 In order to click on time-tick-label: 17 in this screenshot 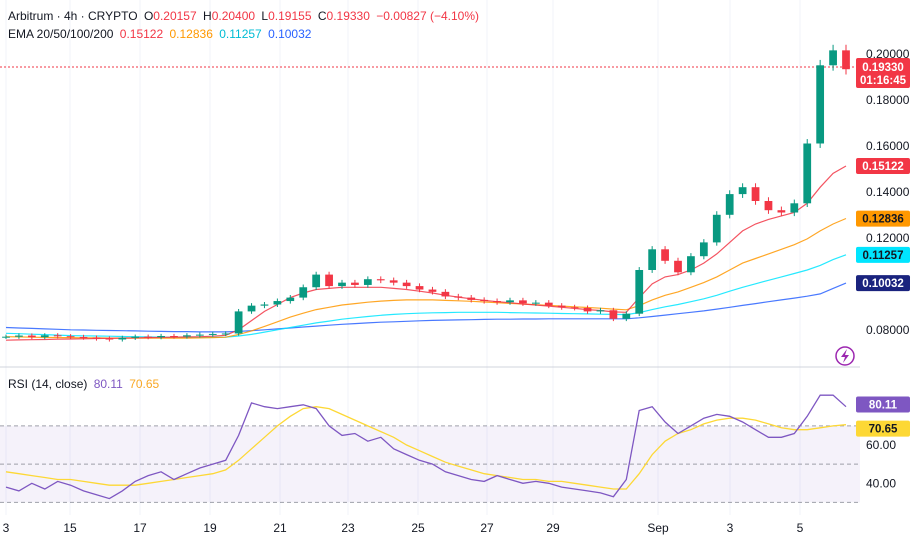, I will do `click(140, 528)`.